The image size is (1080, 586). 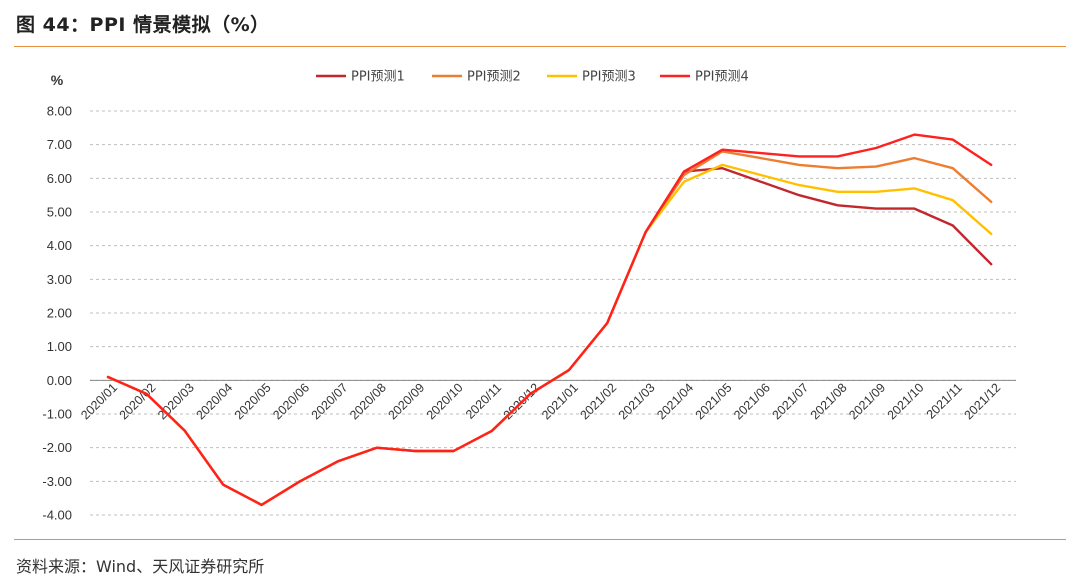 I want to click on y-axis-unit-label: %, so click(x=57, y=80).